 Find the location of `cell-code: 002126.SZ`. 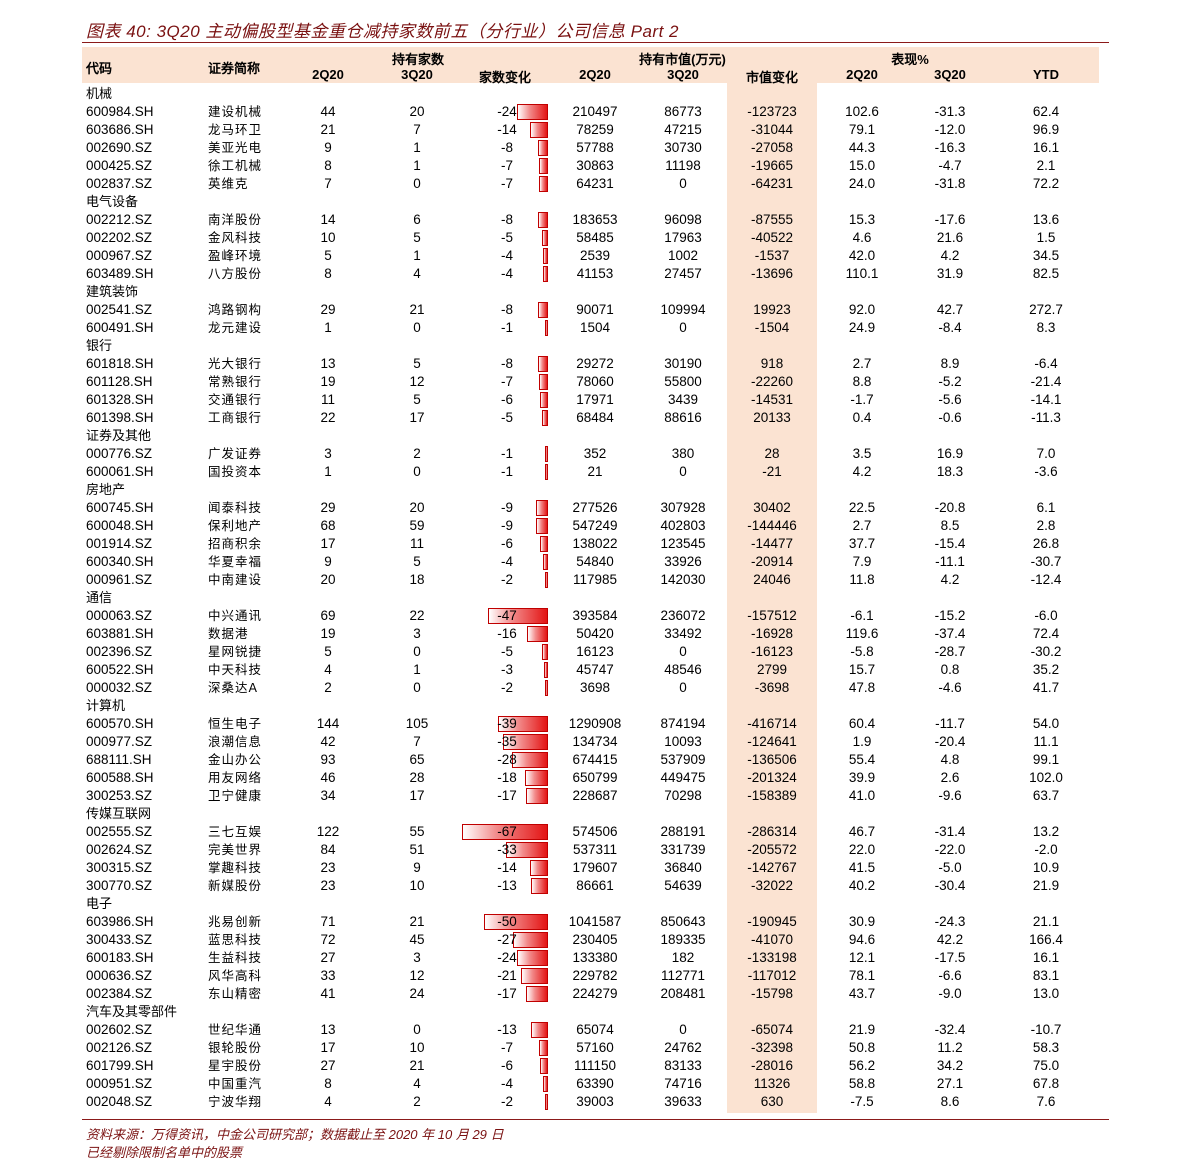

cell-code: 002126.SZ is located at coordinates (119, 1047).